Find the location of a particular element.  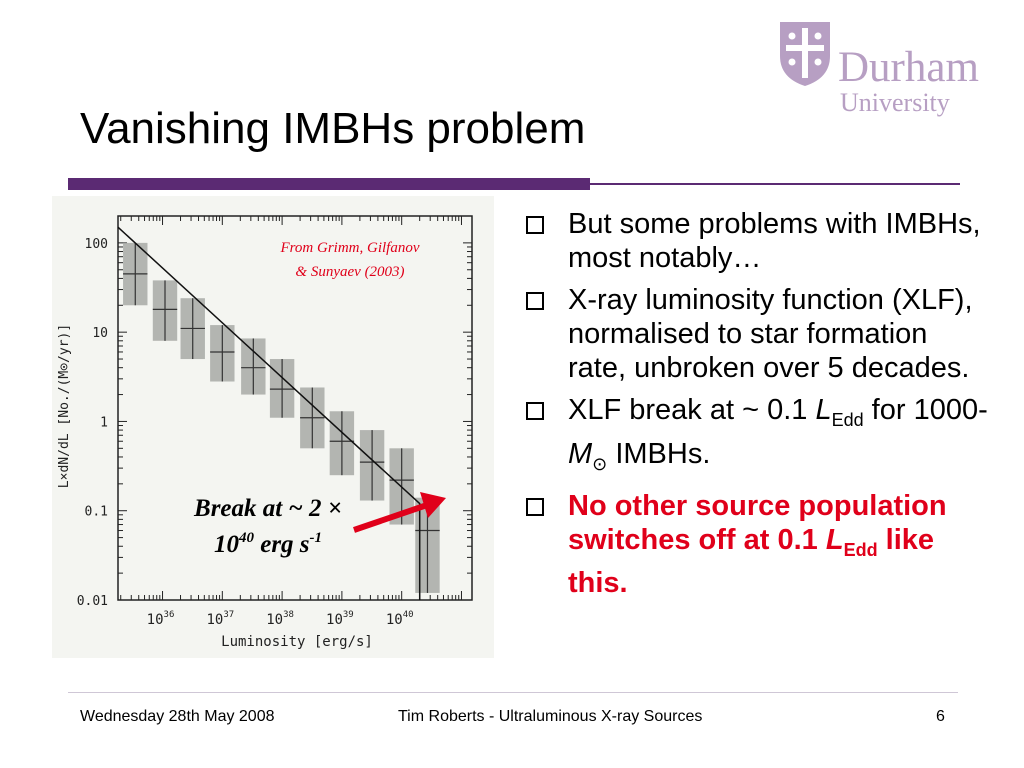

x-tick-label: 1037 is located at coordinates (220, 619).